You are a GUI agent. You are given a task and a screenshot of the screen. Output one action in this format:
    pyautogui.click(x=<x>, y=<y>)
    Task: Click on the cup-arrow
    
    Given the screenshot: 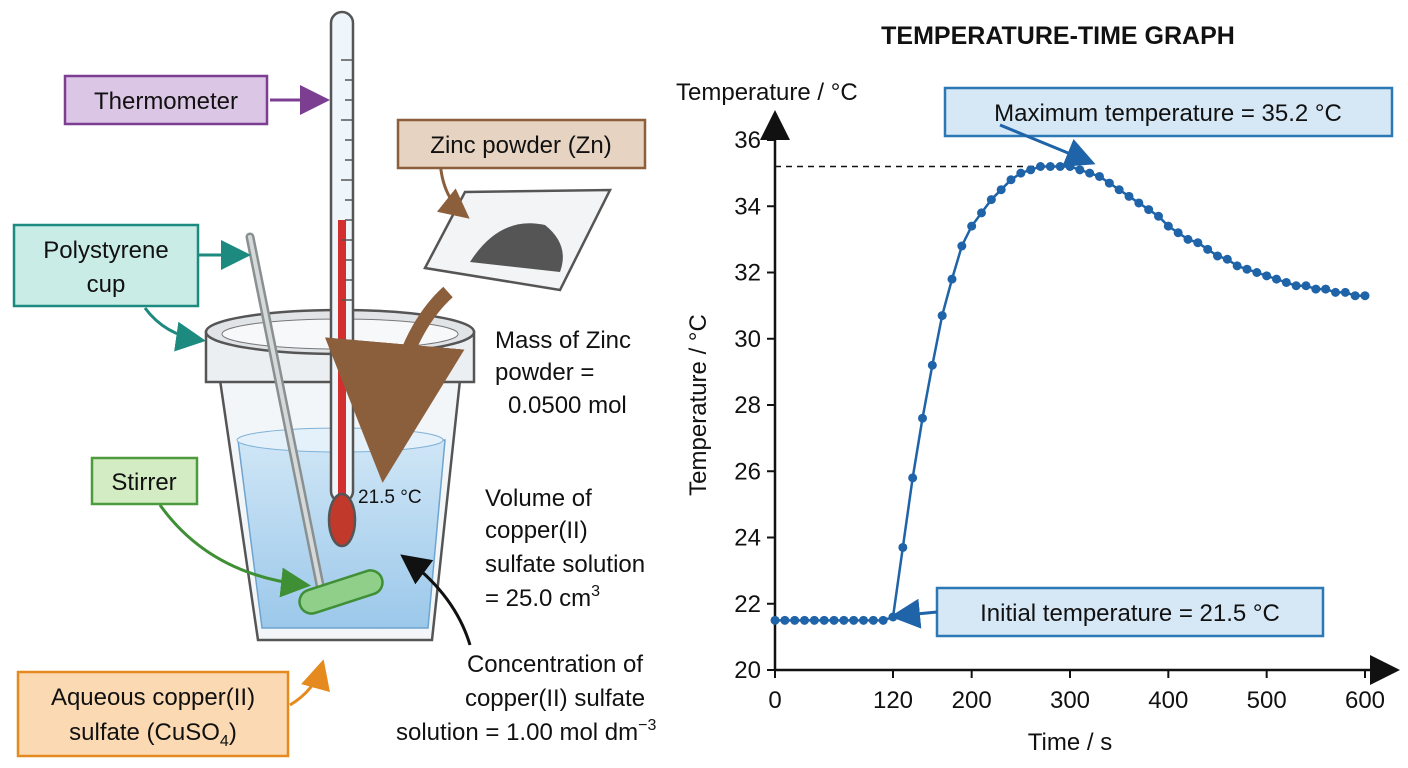 What is the action you would take?
    pyautogui.click(x=174, y=329)
    